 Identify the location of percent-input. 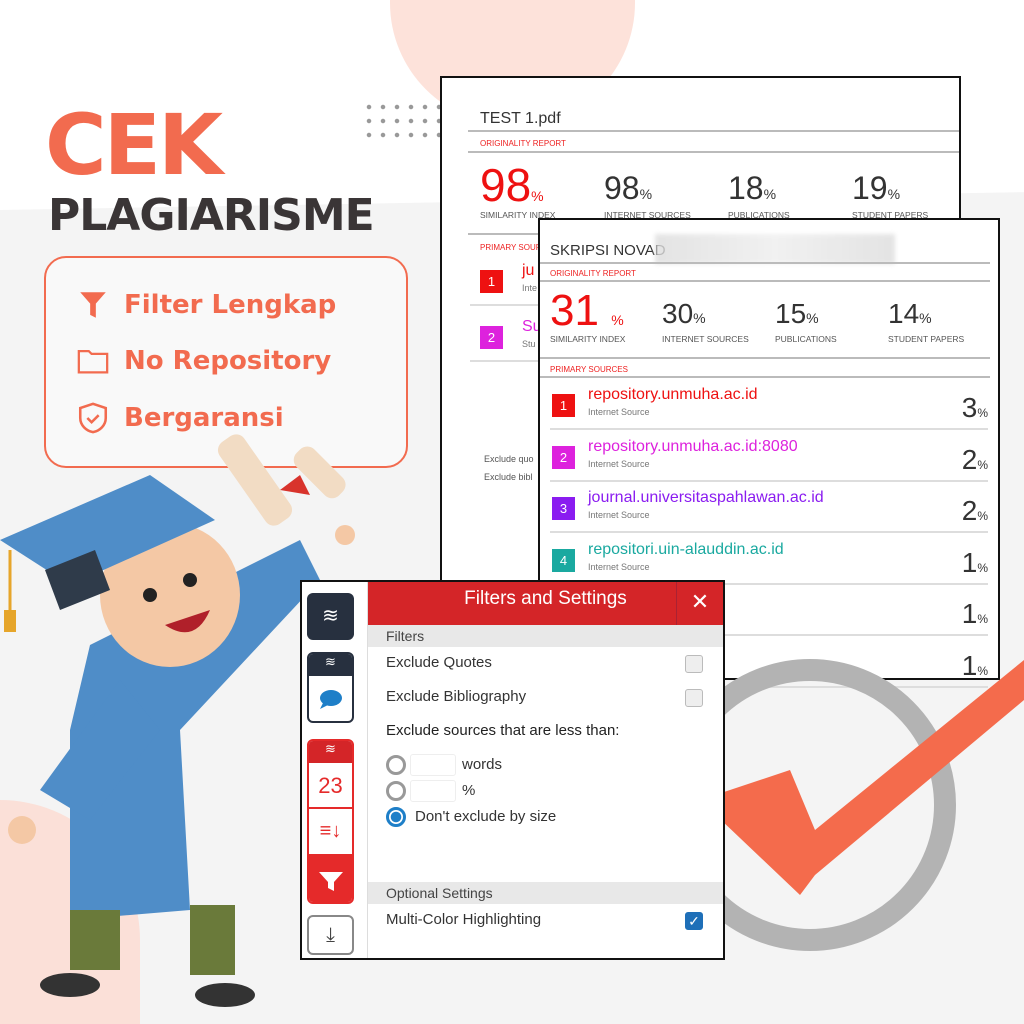
(433, 791).